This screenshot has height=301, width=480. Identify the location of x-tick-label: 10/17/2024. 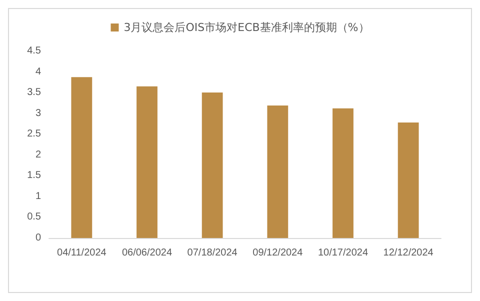
(343, 253).